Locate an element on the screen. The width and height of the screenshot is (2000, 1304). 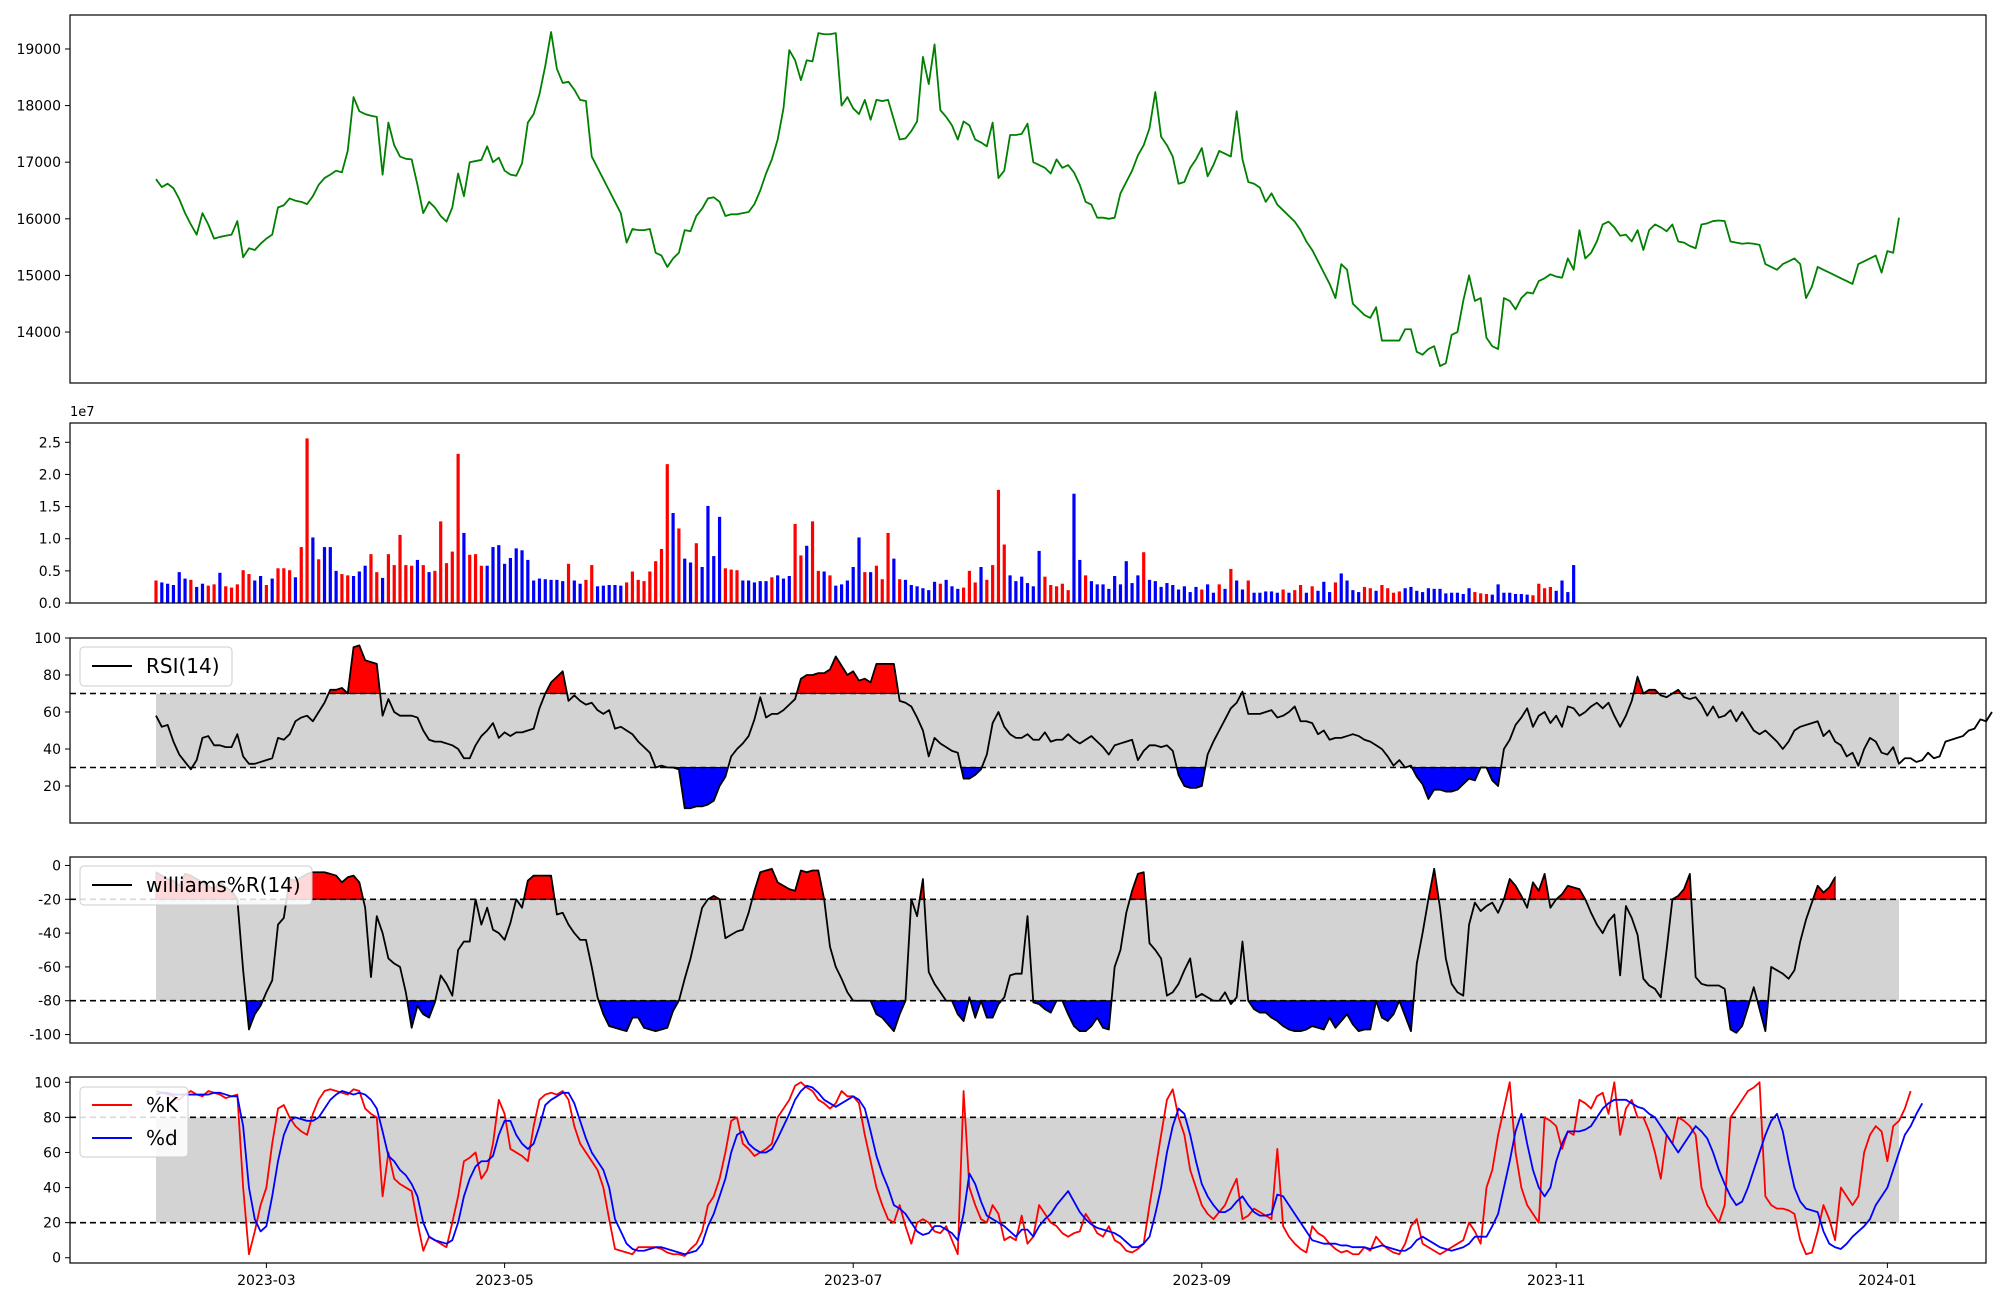
volume-scale-label: 1e7 is located at coordinates (82, 412).